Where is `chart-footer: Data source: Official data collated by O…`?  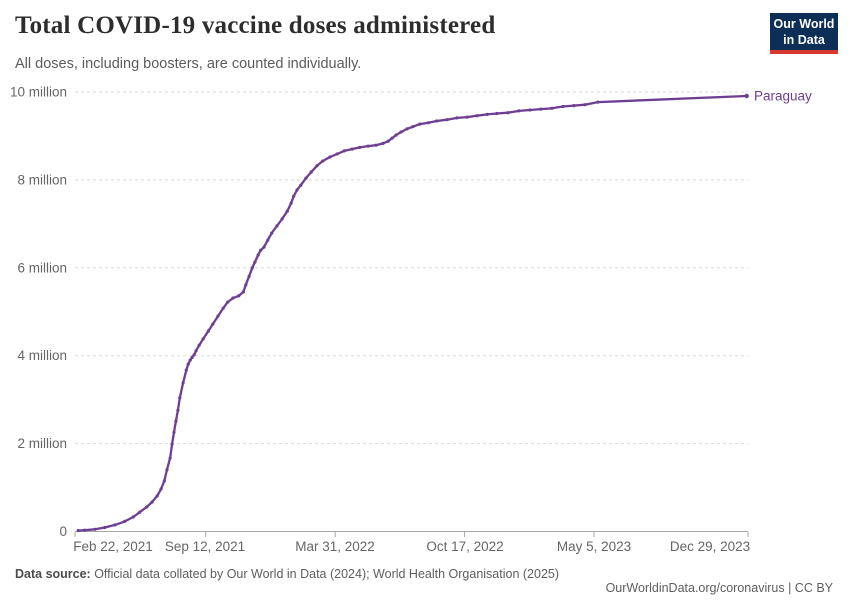 chart-footer: Data source: Official data collated by O… is located at coordinates (424, 583).